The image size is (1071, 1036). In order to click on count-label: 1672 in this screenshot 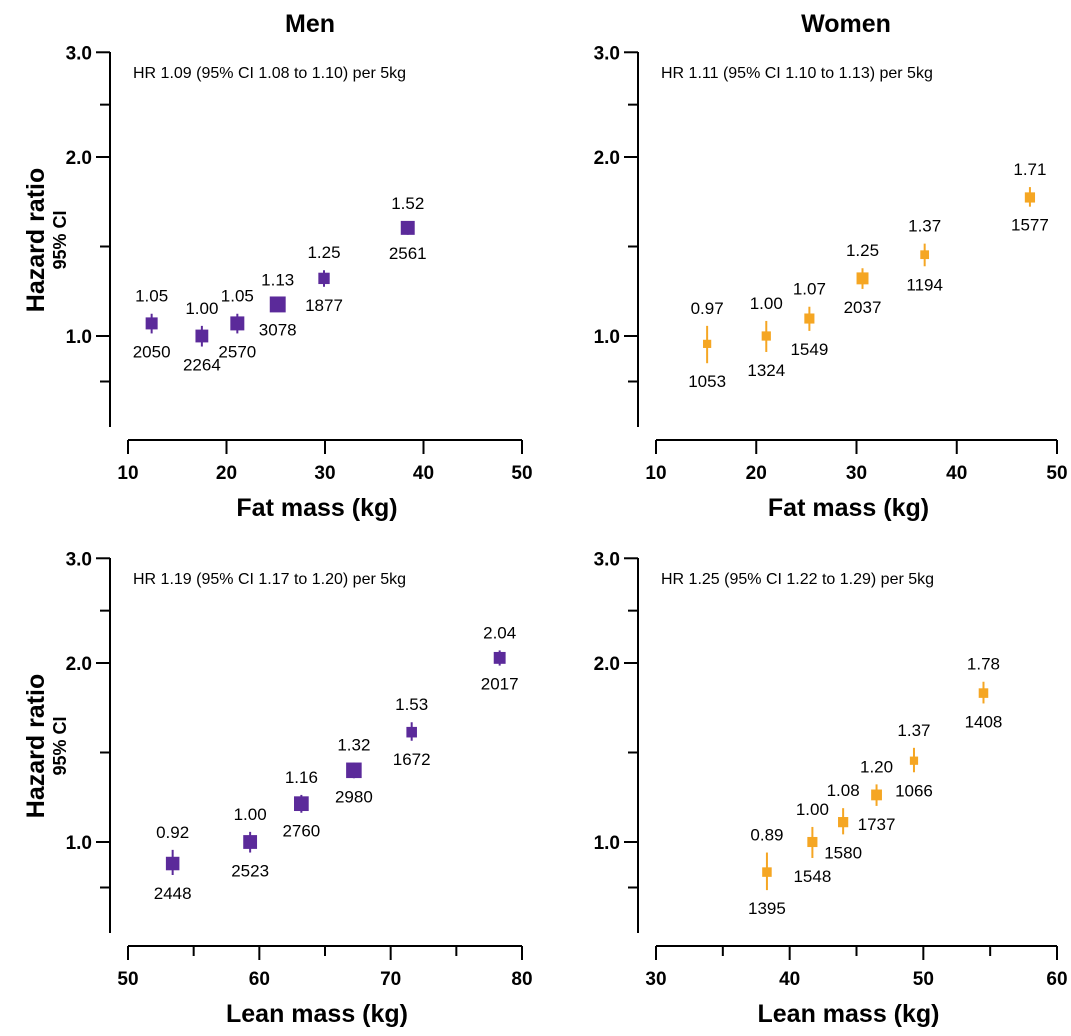, I will do `click(412, 759)`.